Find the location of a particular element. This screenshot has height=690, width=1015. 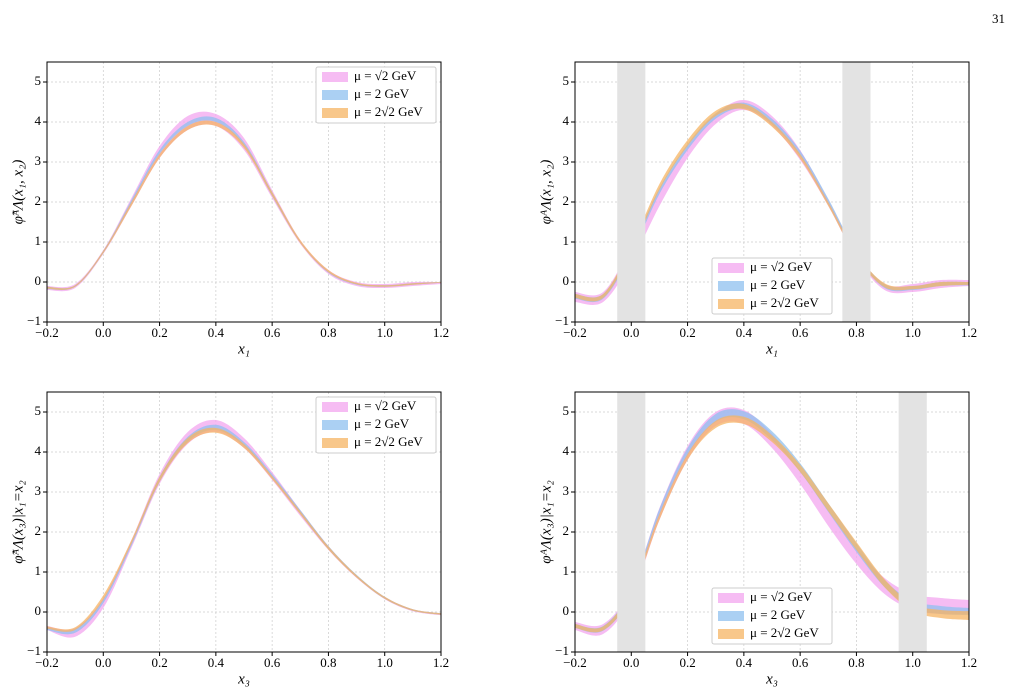

y-axis-label: φᴬΛ(x₃)|x₁=x₂ is located at coordinates (546, 521).